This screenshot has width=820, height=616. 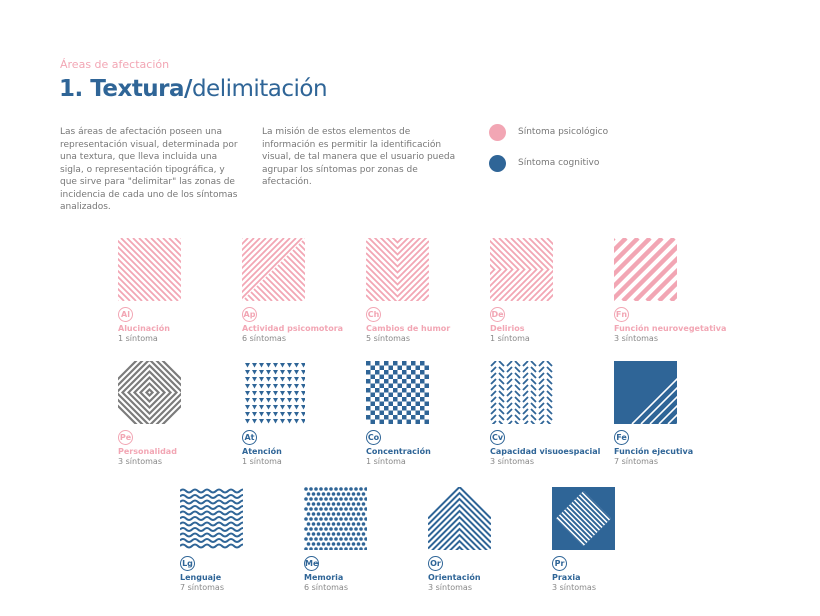 I want to click on abbr-badge: Pr, so click(x=559, y=563).